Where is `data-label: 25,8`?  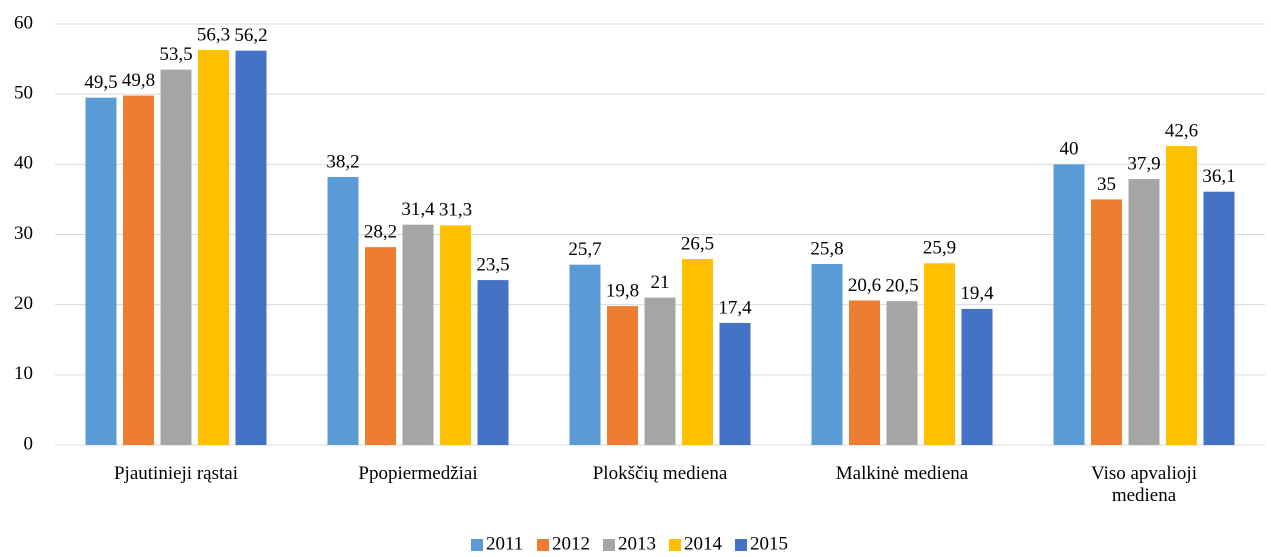 data-label: 25,8 is located at coordinates (826, 248).